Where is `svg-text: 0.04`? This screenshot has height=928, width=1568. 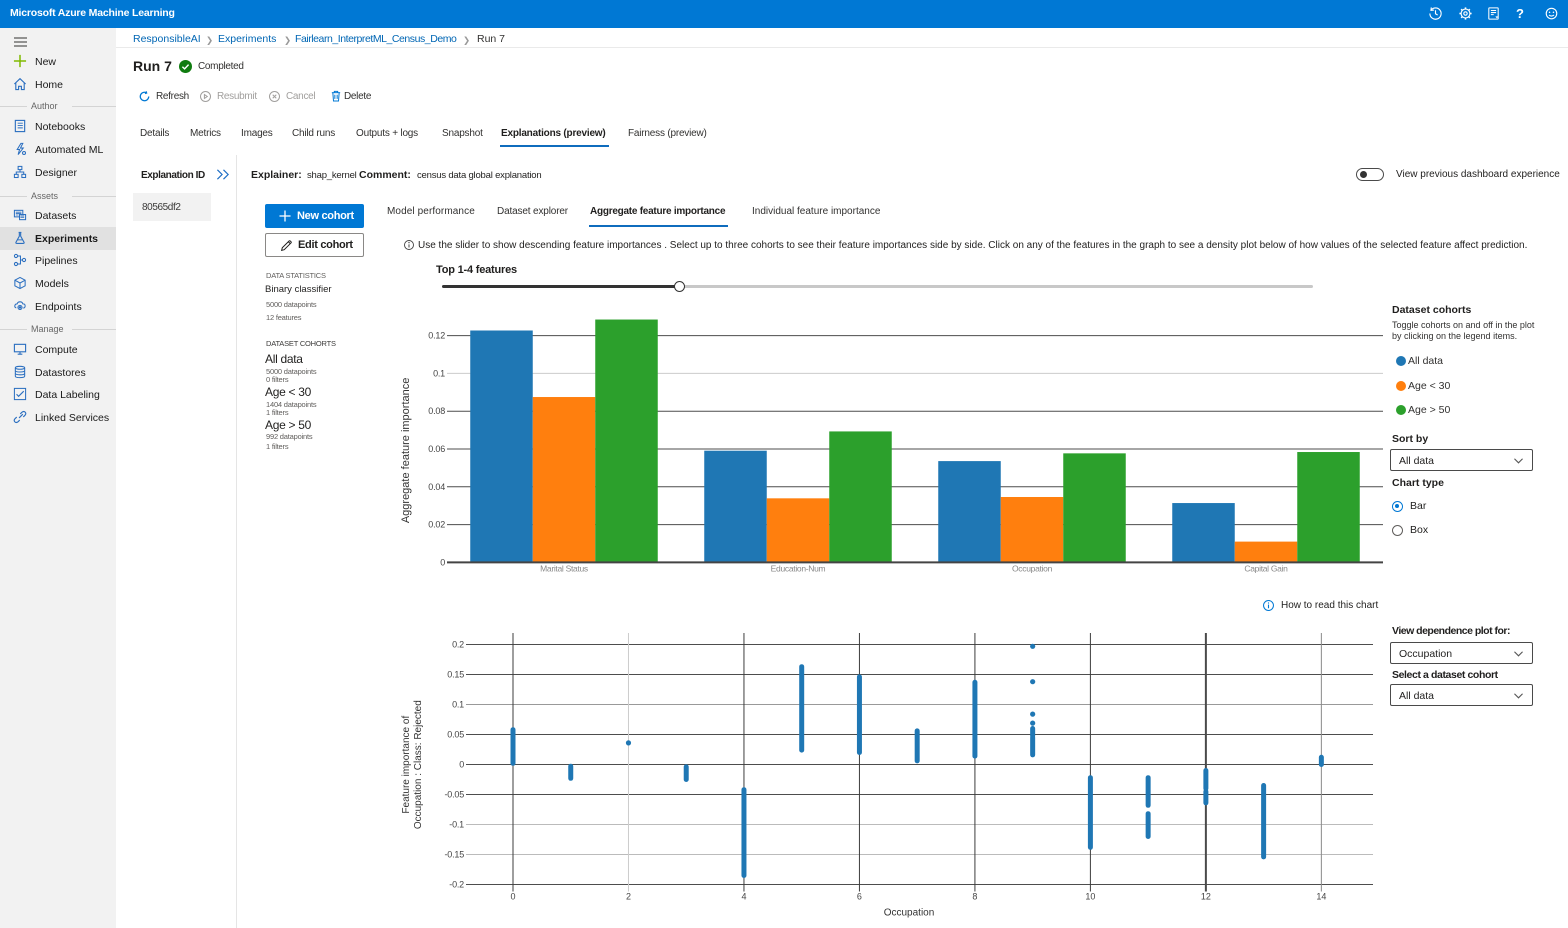
svg-text: 0.04 is located at coordinates (436, 487).